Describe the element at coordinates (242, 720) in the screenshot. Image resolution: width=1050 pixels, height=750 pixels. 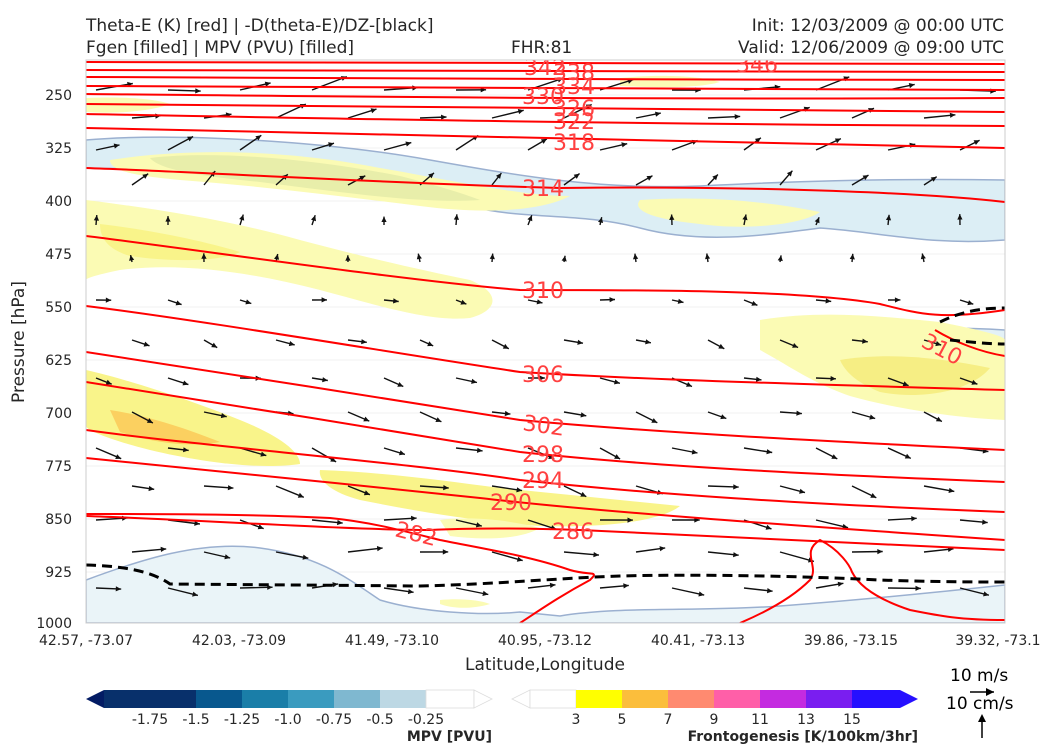
I see `mpv-tick: -1.25` at that location.